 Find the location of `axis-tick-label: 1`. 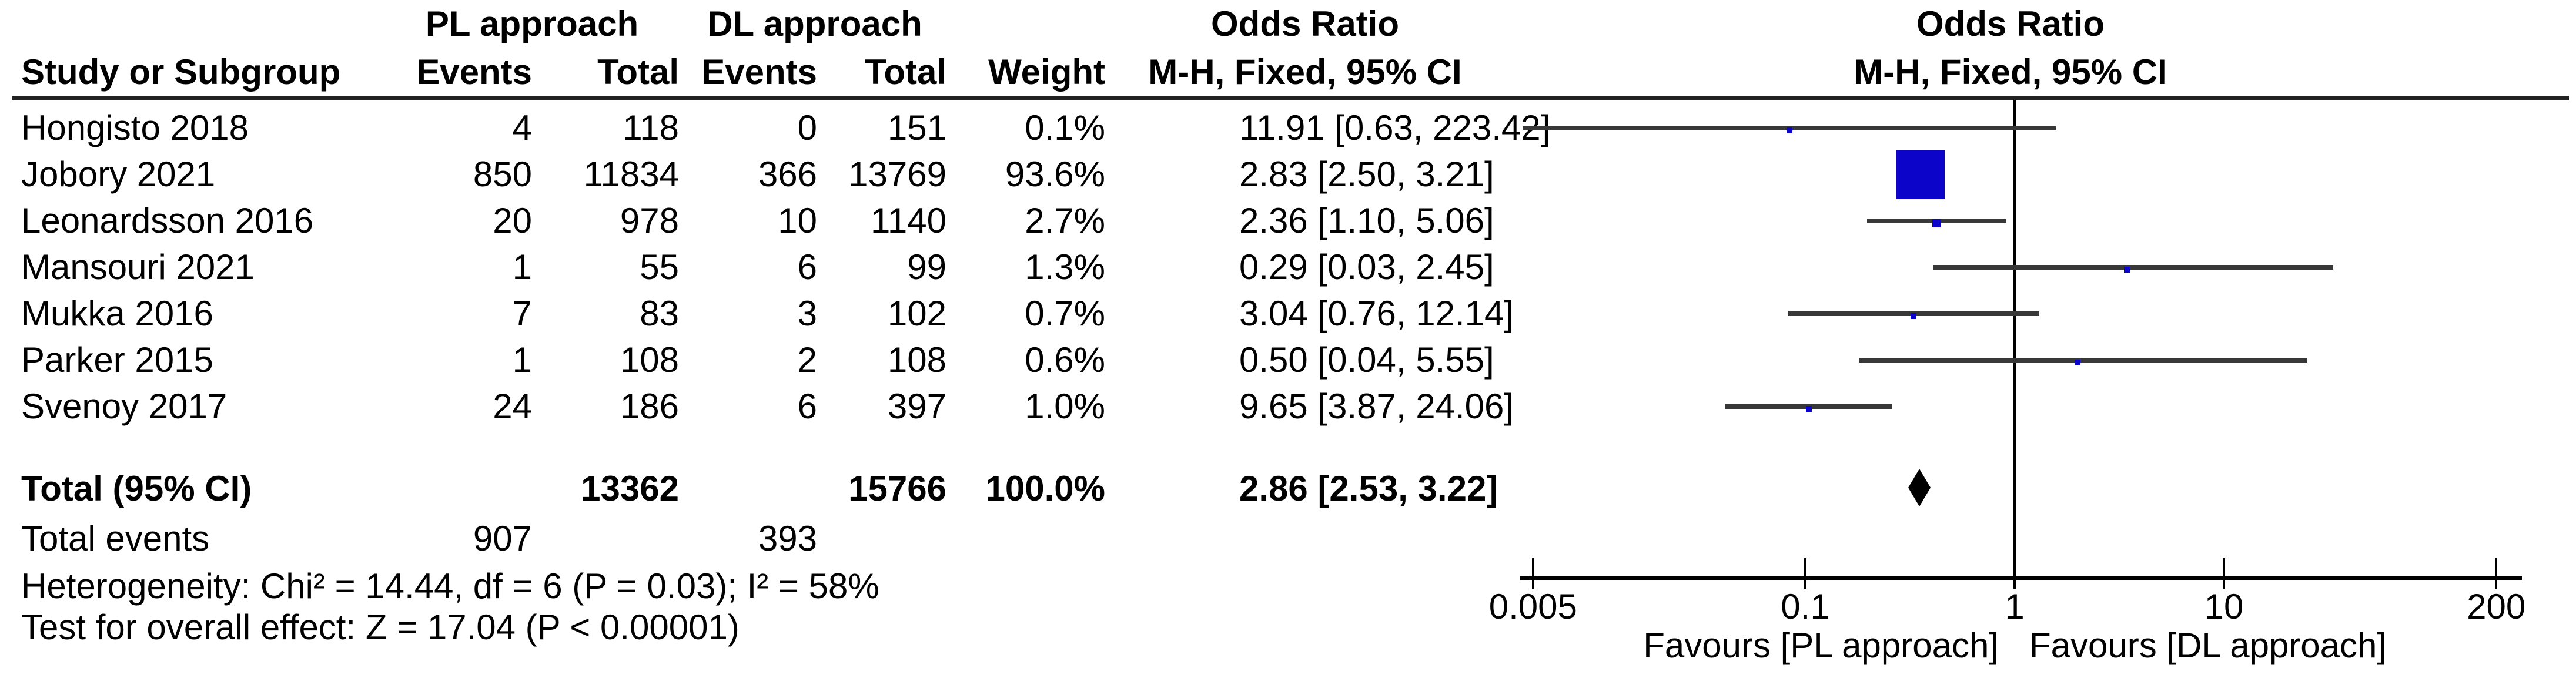

axis-tick-label: 1 is located at coordinates (2015, 607).